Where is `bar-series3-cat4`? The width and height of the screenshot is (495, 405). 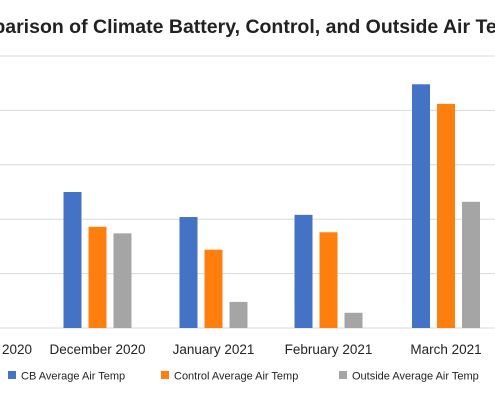
bar-series3-cat4 is located at coordinates (353, 320).